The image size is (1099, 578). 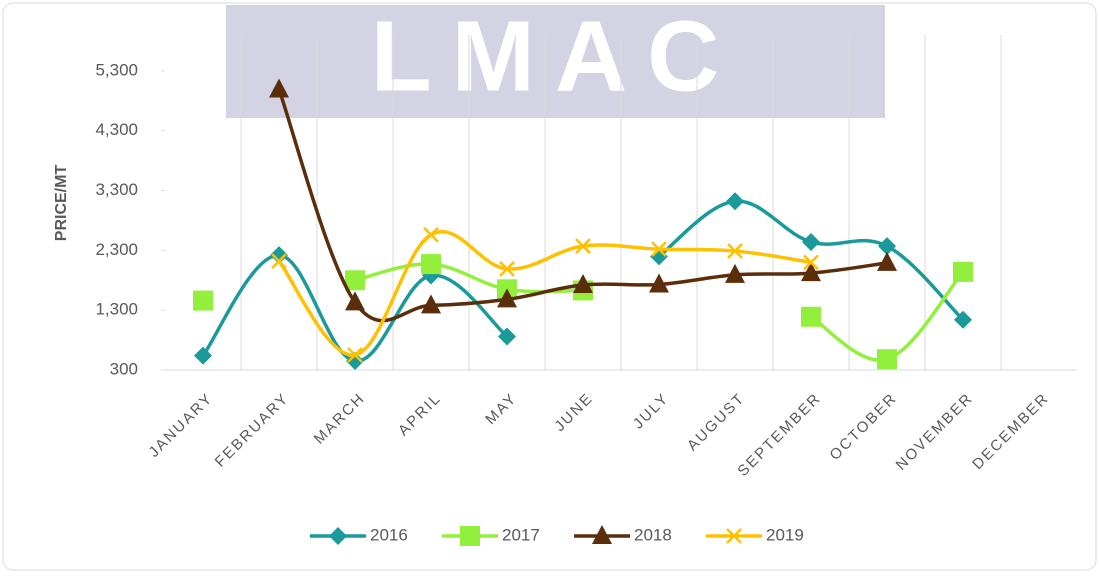 I want to click on watermark: LMAC, so click(x=555, y=56).